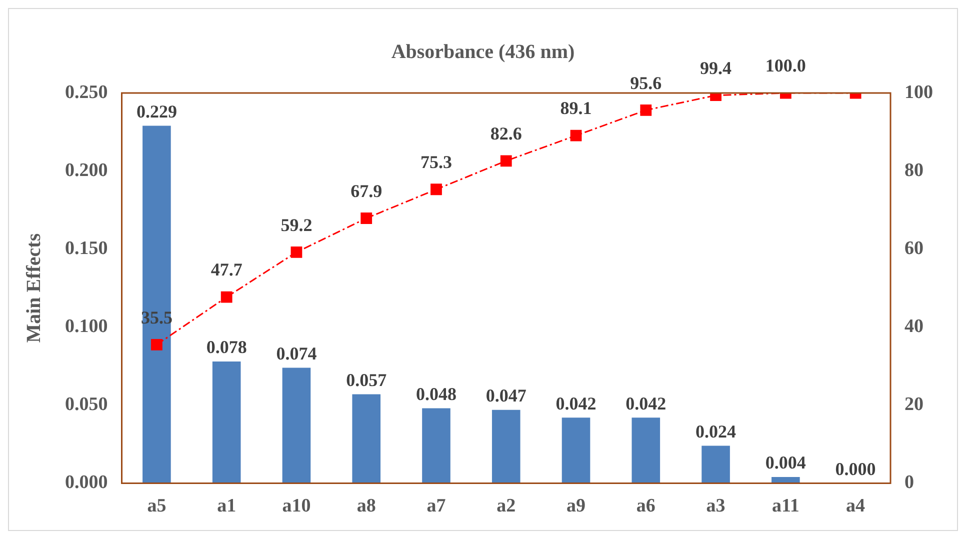  I want to click on x-tick-label: a5, so click(156, 506).